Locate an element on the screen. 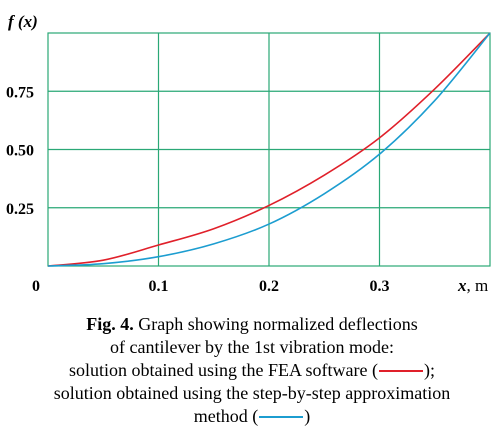 Image resolution: width=504 pixels, height=439 pixels. caption-line-5: method () is located at coordinates (252, 416).